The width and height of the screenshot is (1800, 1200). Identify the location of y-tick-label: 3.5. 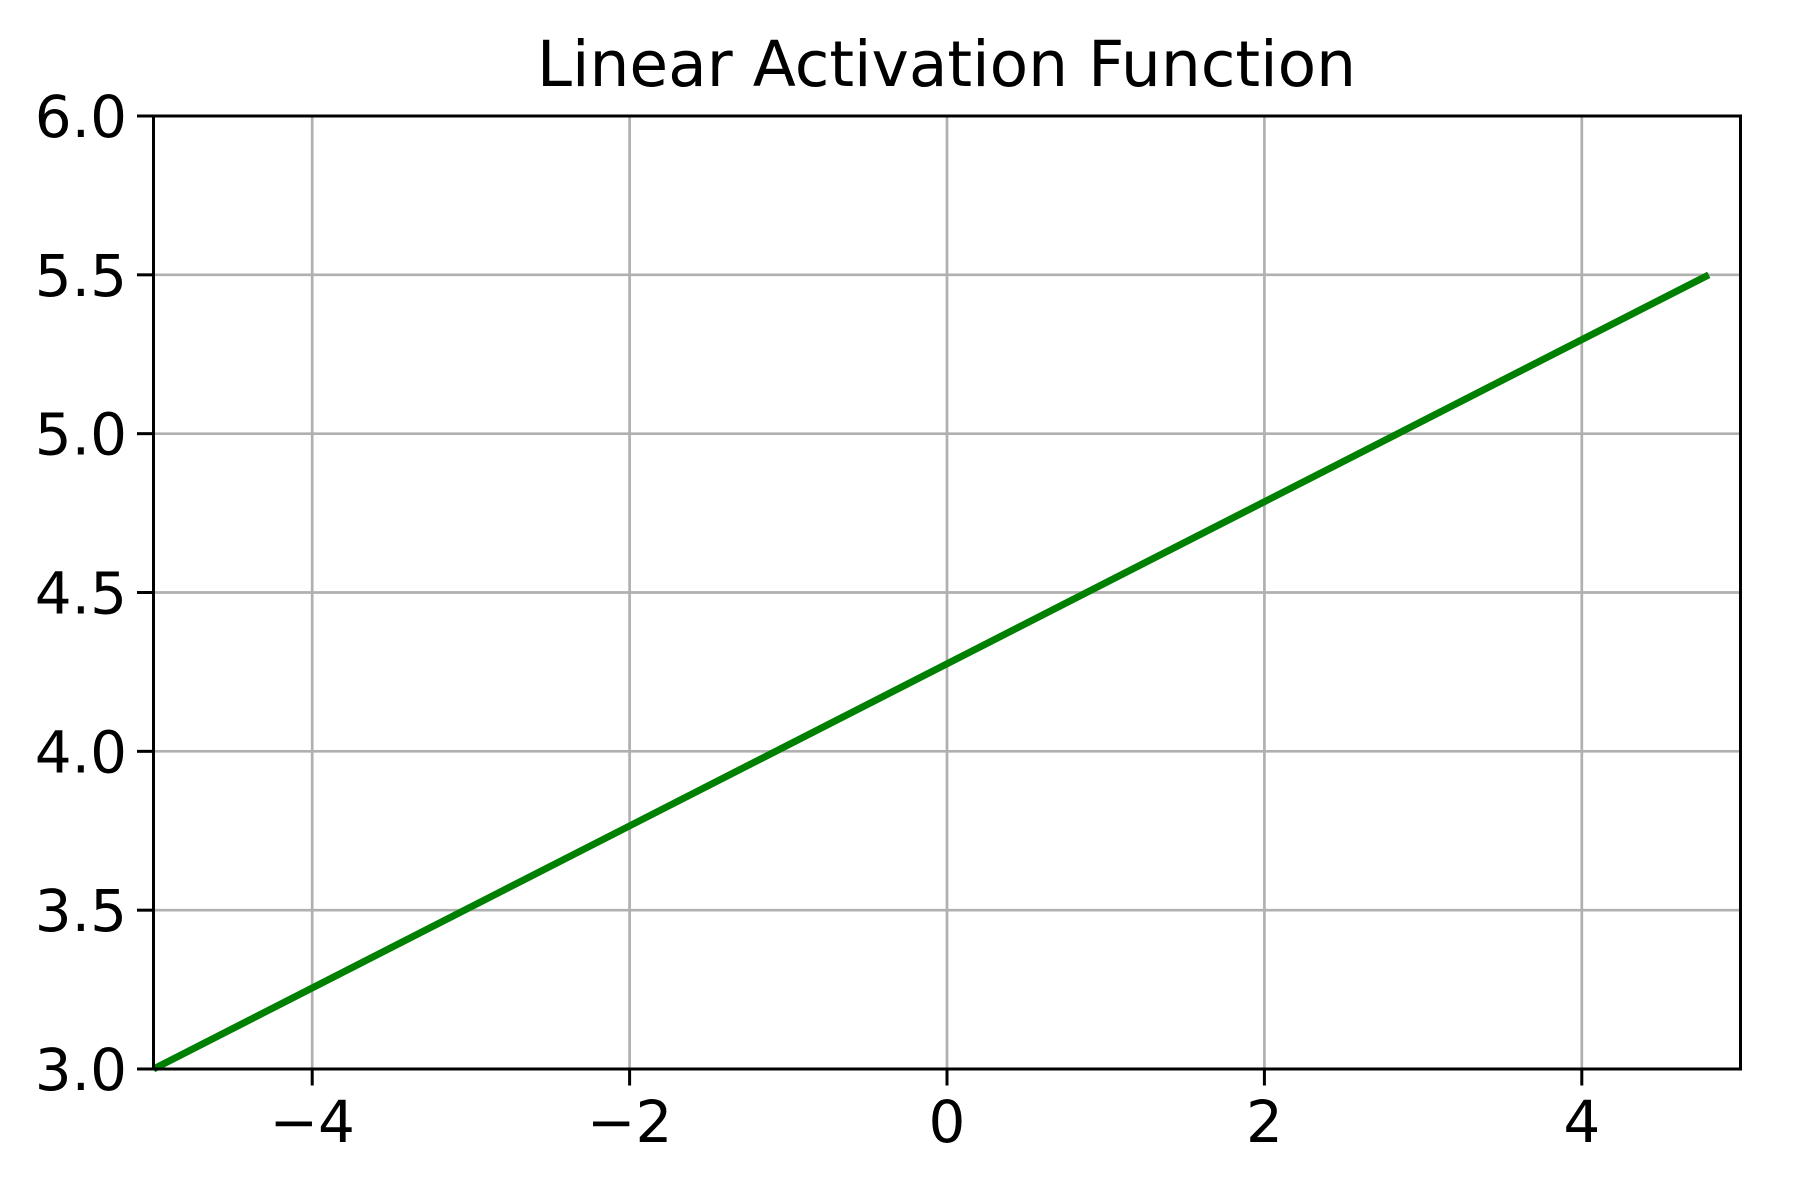
(81, 911).